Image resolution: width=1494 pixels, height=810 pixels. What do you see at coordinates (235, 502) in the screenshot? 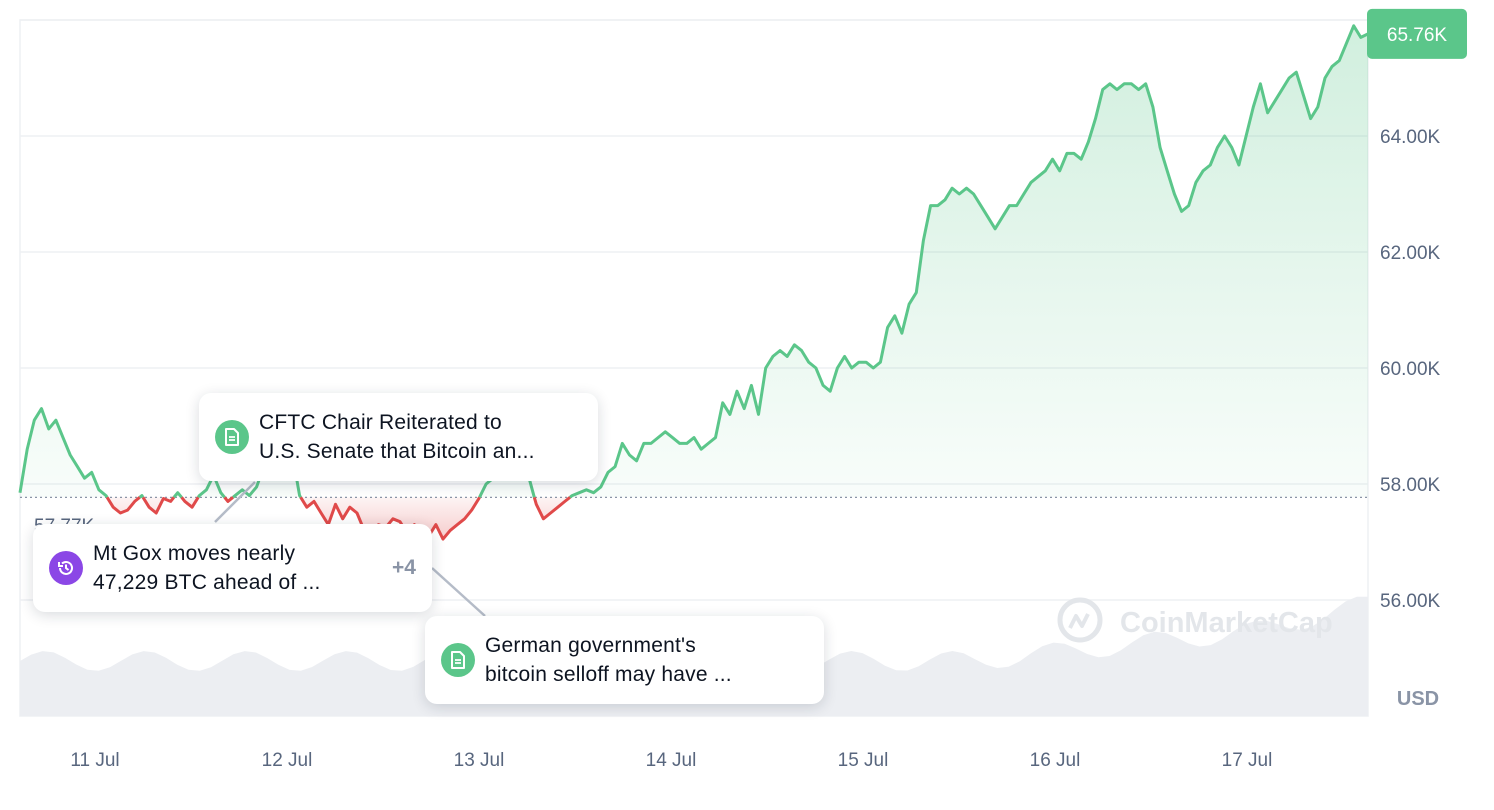
I see `annotation-leader-cftc` at bounding box center [235, 502].